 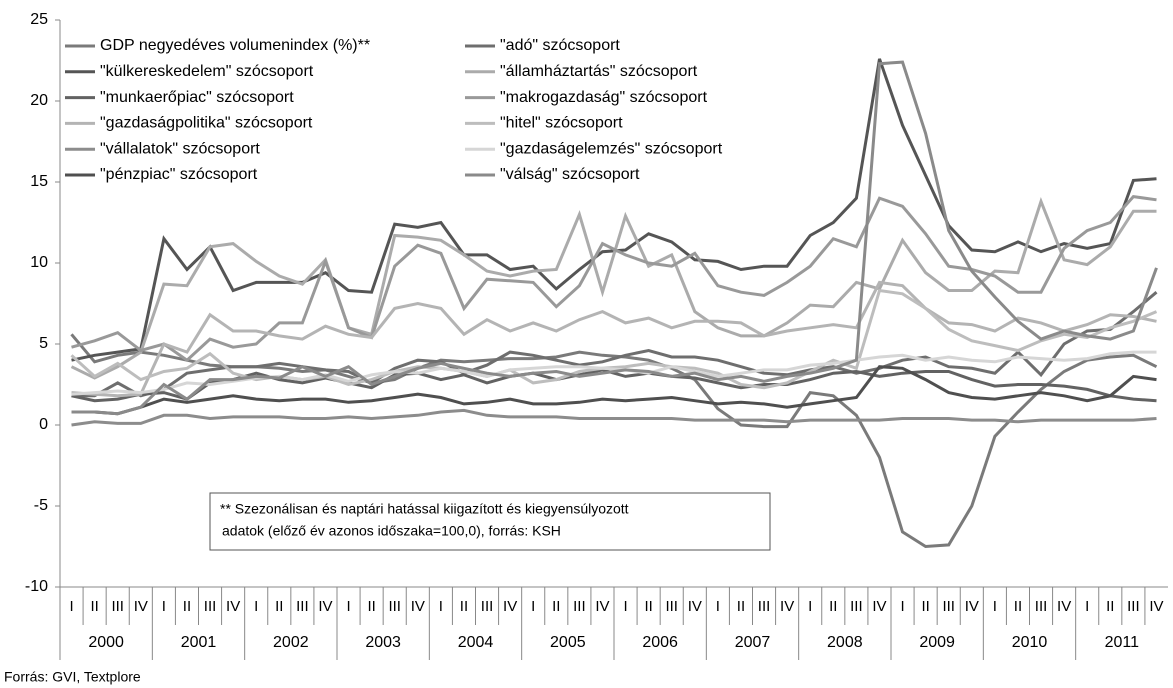 I want to click on legend-label: "gazdaságpolitika" szócsoport, so click(x=206, y=123).